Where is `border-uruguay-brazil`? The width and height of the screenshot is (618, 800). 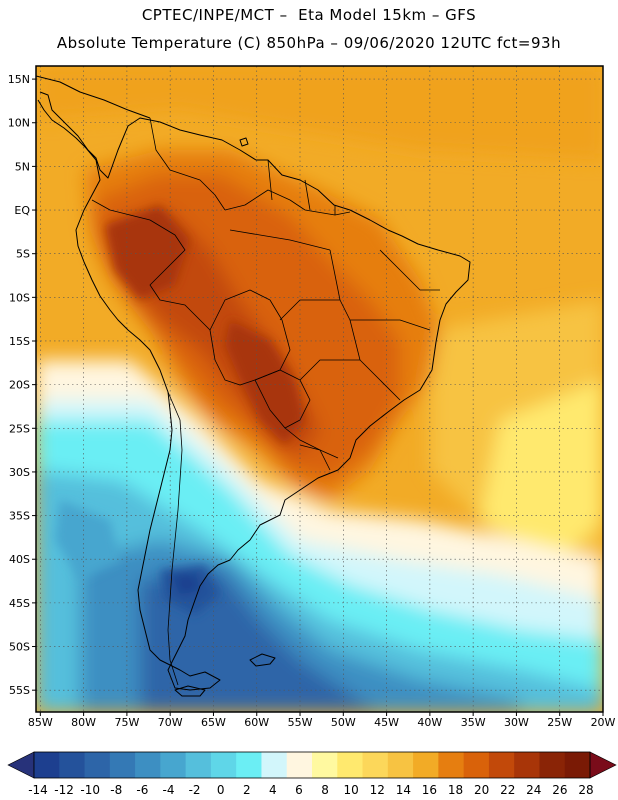 border-uruguay-brazil is located at coordinates (319, 451).